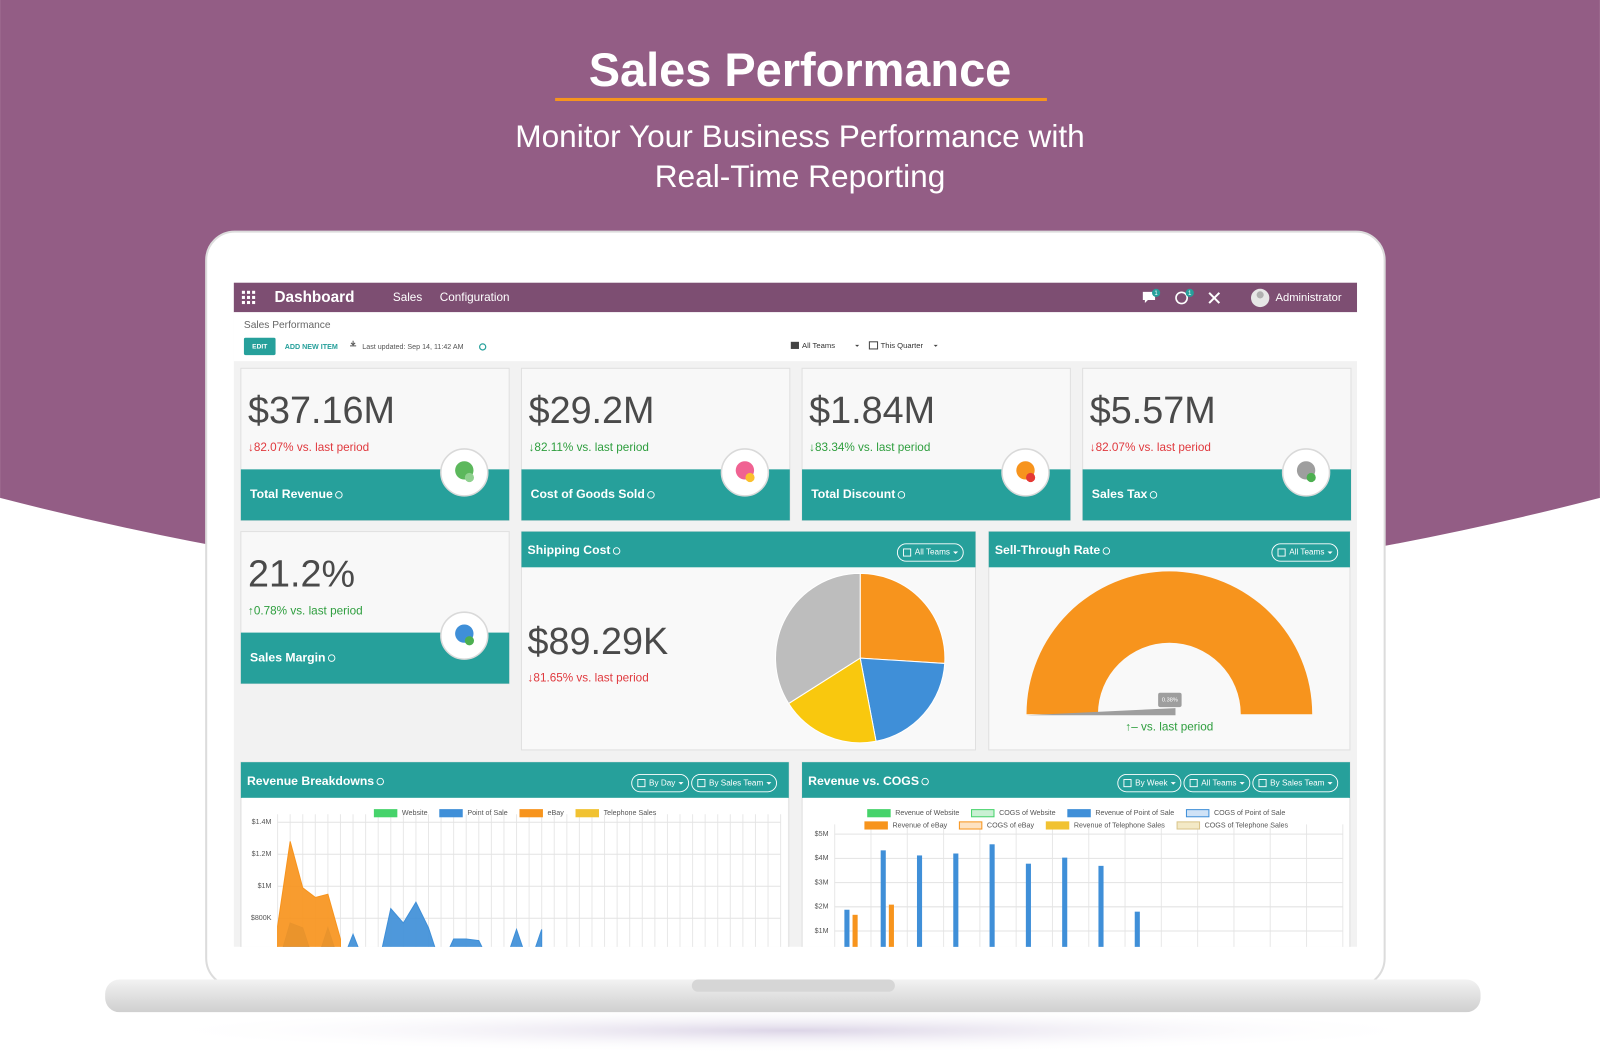 The width and height of the screenshot is (1600, 1054). I want to click on kpi-label: Total Revenue, so click(291, 494).